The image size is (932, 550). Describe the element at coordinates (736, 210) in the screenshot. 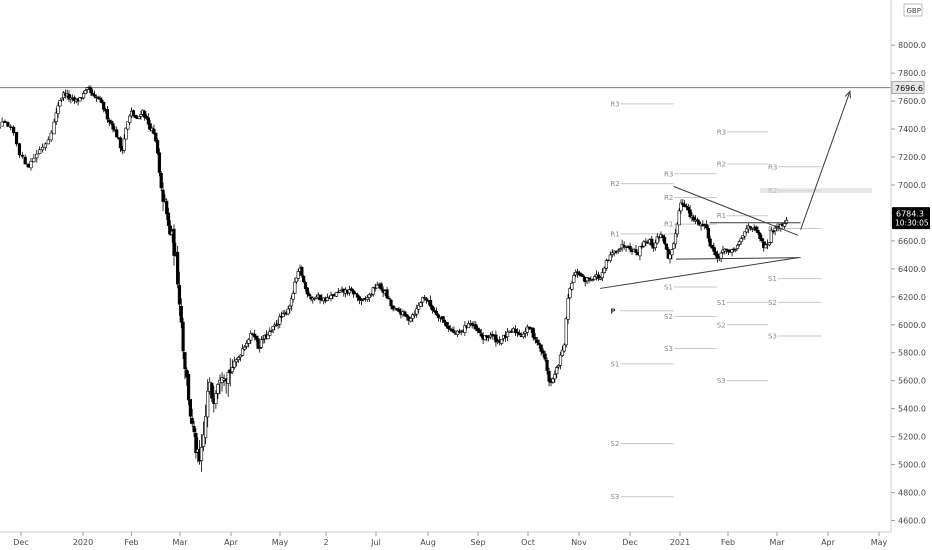

I see `trendline-upper` at that location.